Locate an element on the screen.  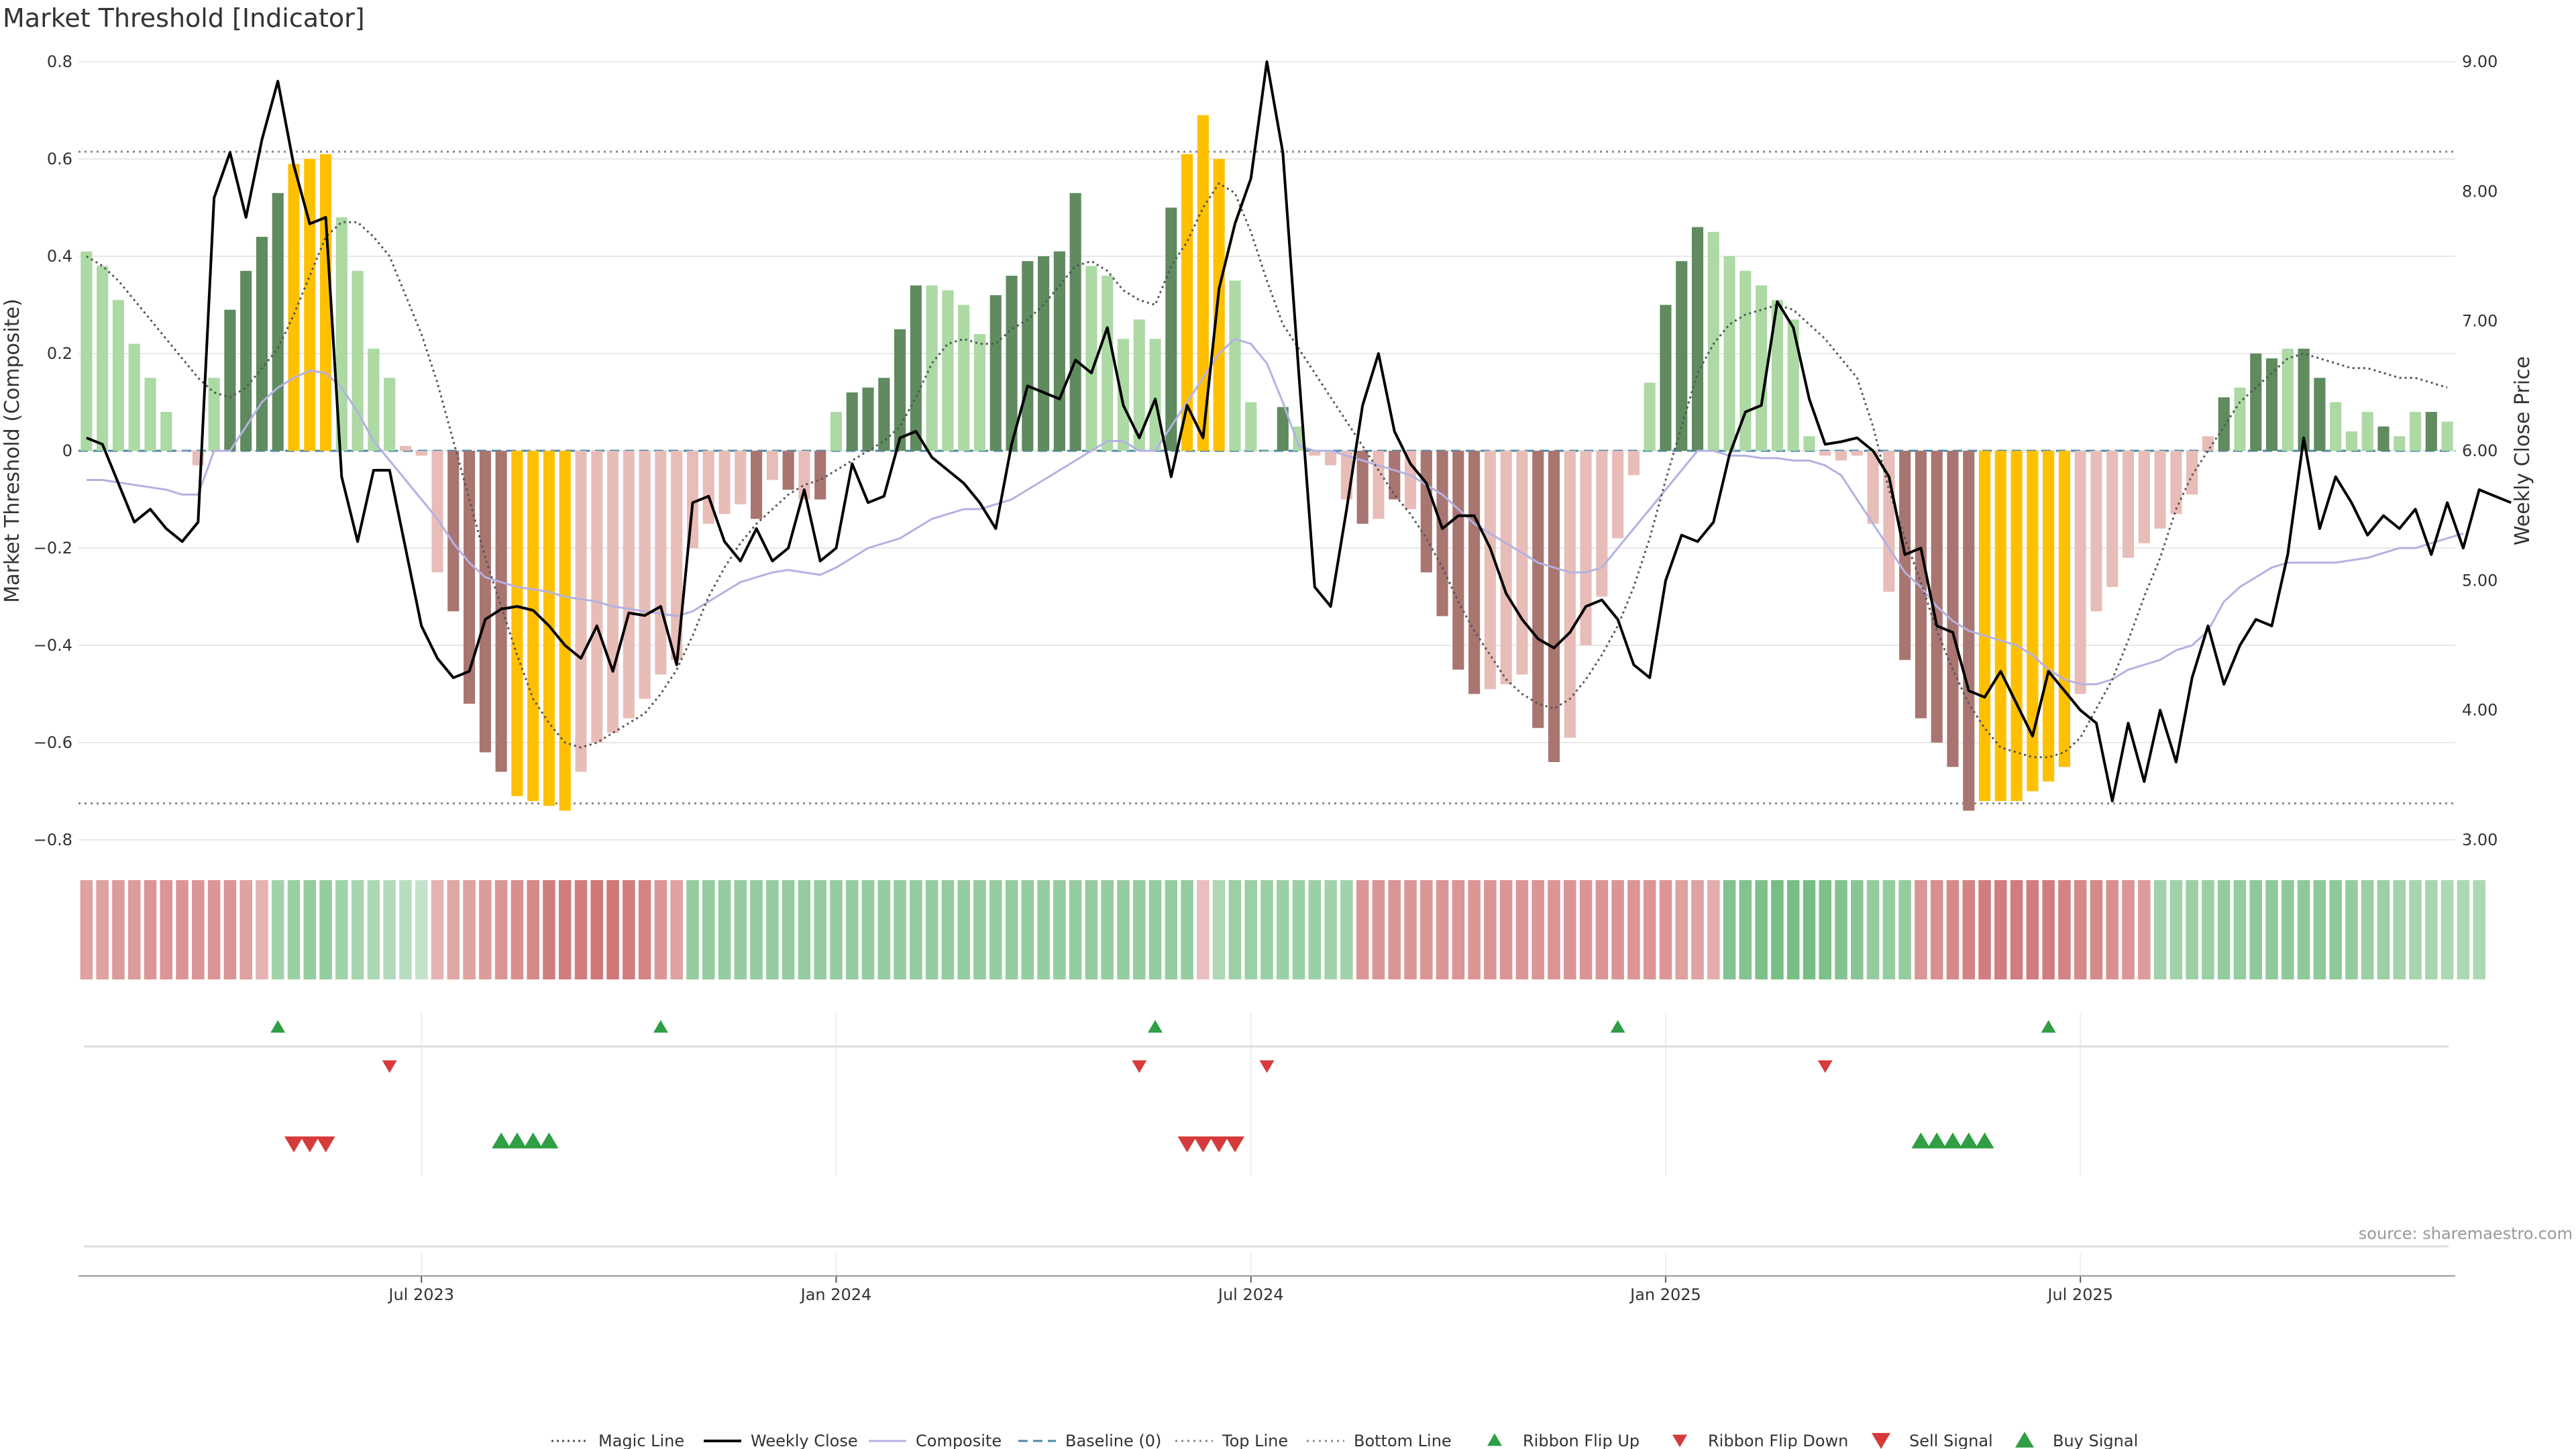
legend-entry: Buy Signal is located at coordinates (2076, 1440).